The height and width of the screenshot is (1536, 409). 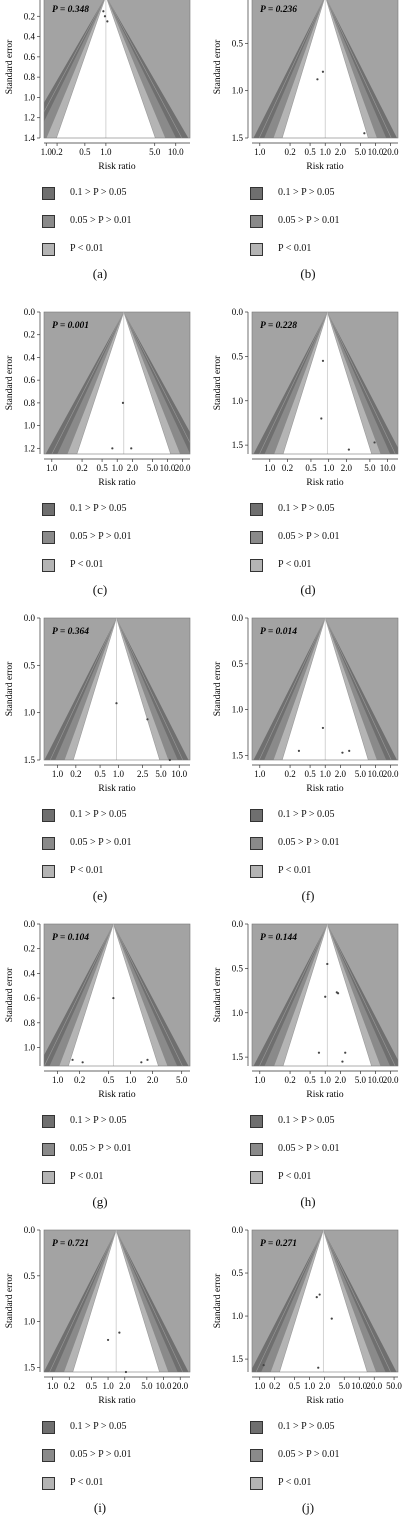 I want to click on p-value-label: P = 0.236, so click(x=278, y=10).